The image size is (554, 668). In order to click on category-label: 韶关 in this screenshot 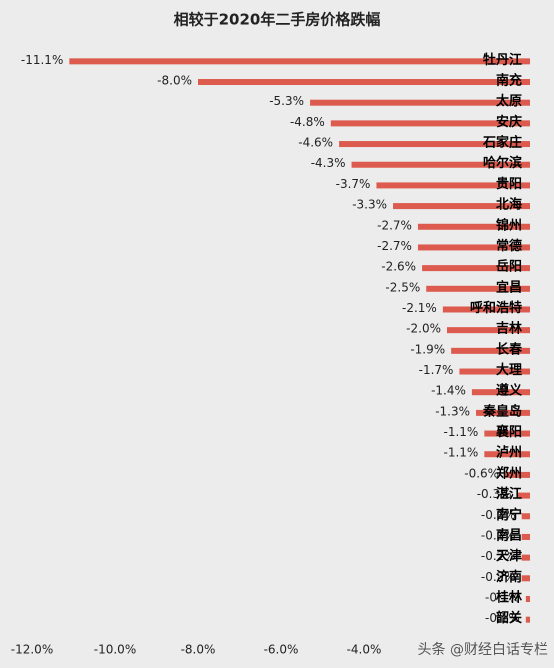, I will do `click(509, 618)`.